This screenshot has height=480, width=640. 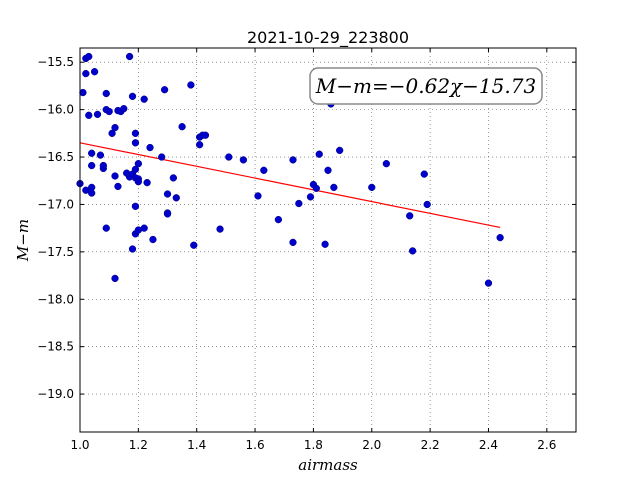 I want to click on y-tick-label: −15.5, so click(x=55, y=62).